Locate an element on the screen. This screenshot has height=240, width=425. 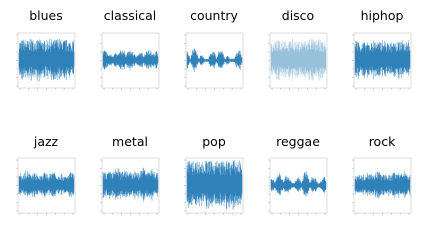
panel: blues is located at coordinates (46, 49).